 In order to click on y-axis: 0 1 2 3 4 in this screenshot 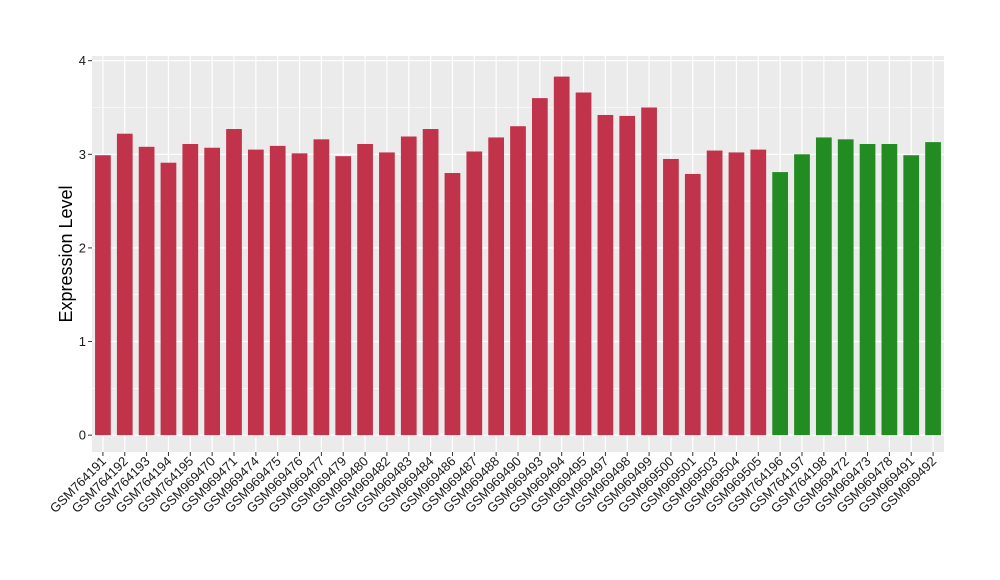, I will do `click(85, 248)`.